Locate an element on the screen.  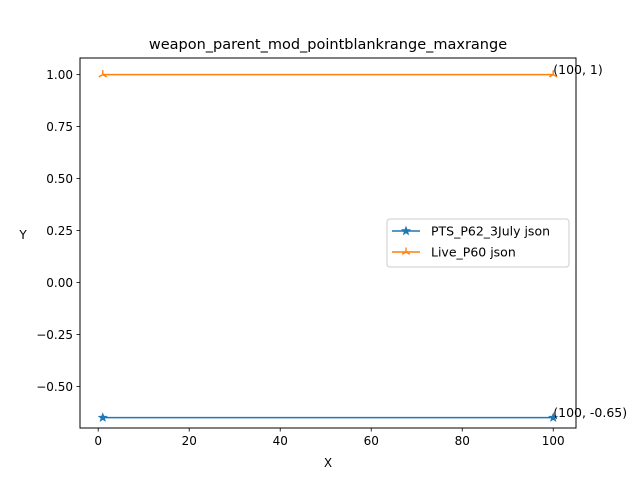
y-tick-label: −0.25 is located at coordinates (54, 335).